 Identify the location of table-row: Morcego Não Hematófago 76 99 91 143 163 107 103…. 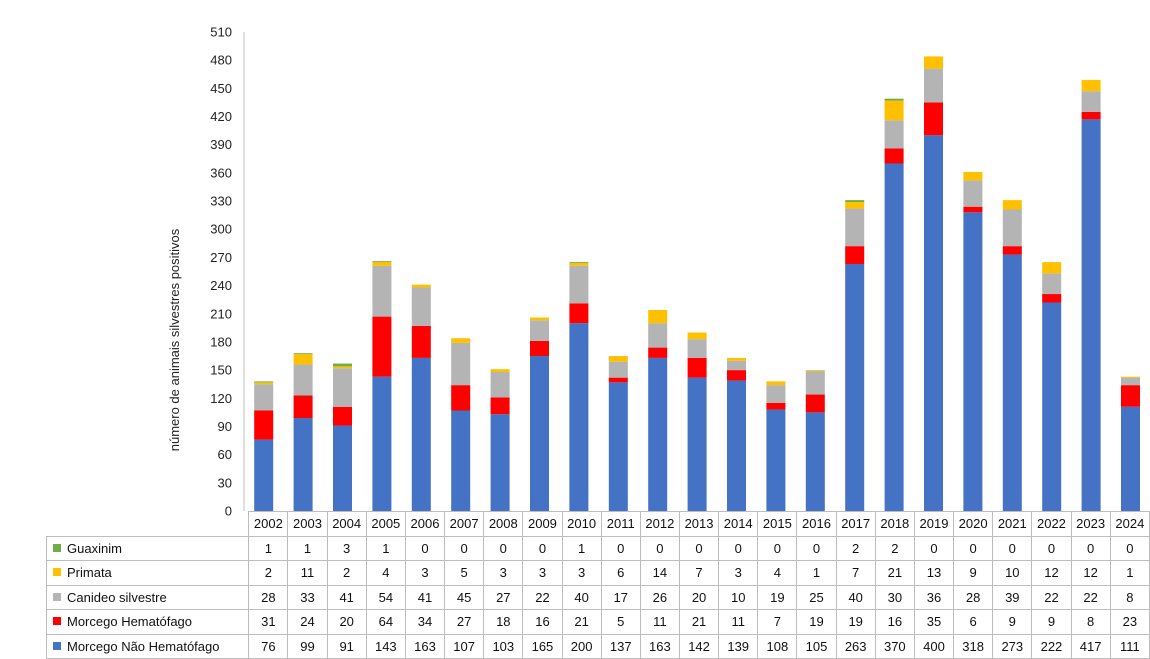
(597, 646).